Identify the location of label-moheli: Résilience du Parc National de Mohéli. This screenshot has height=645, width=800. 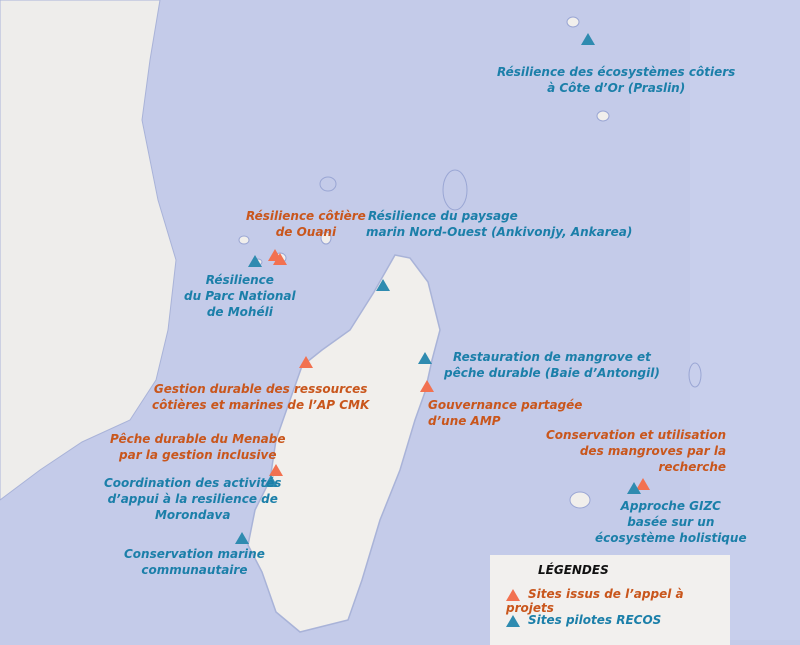
(240, 296).